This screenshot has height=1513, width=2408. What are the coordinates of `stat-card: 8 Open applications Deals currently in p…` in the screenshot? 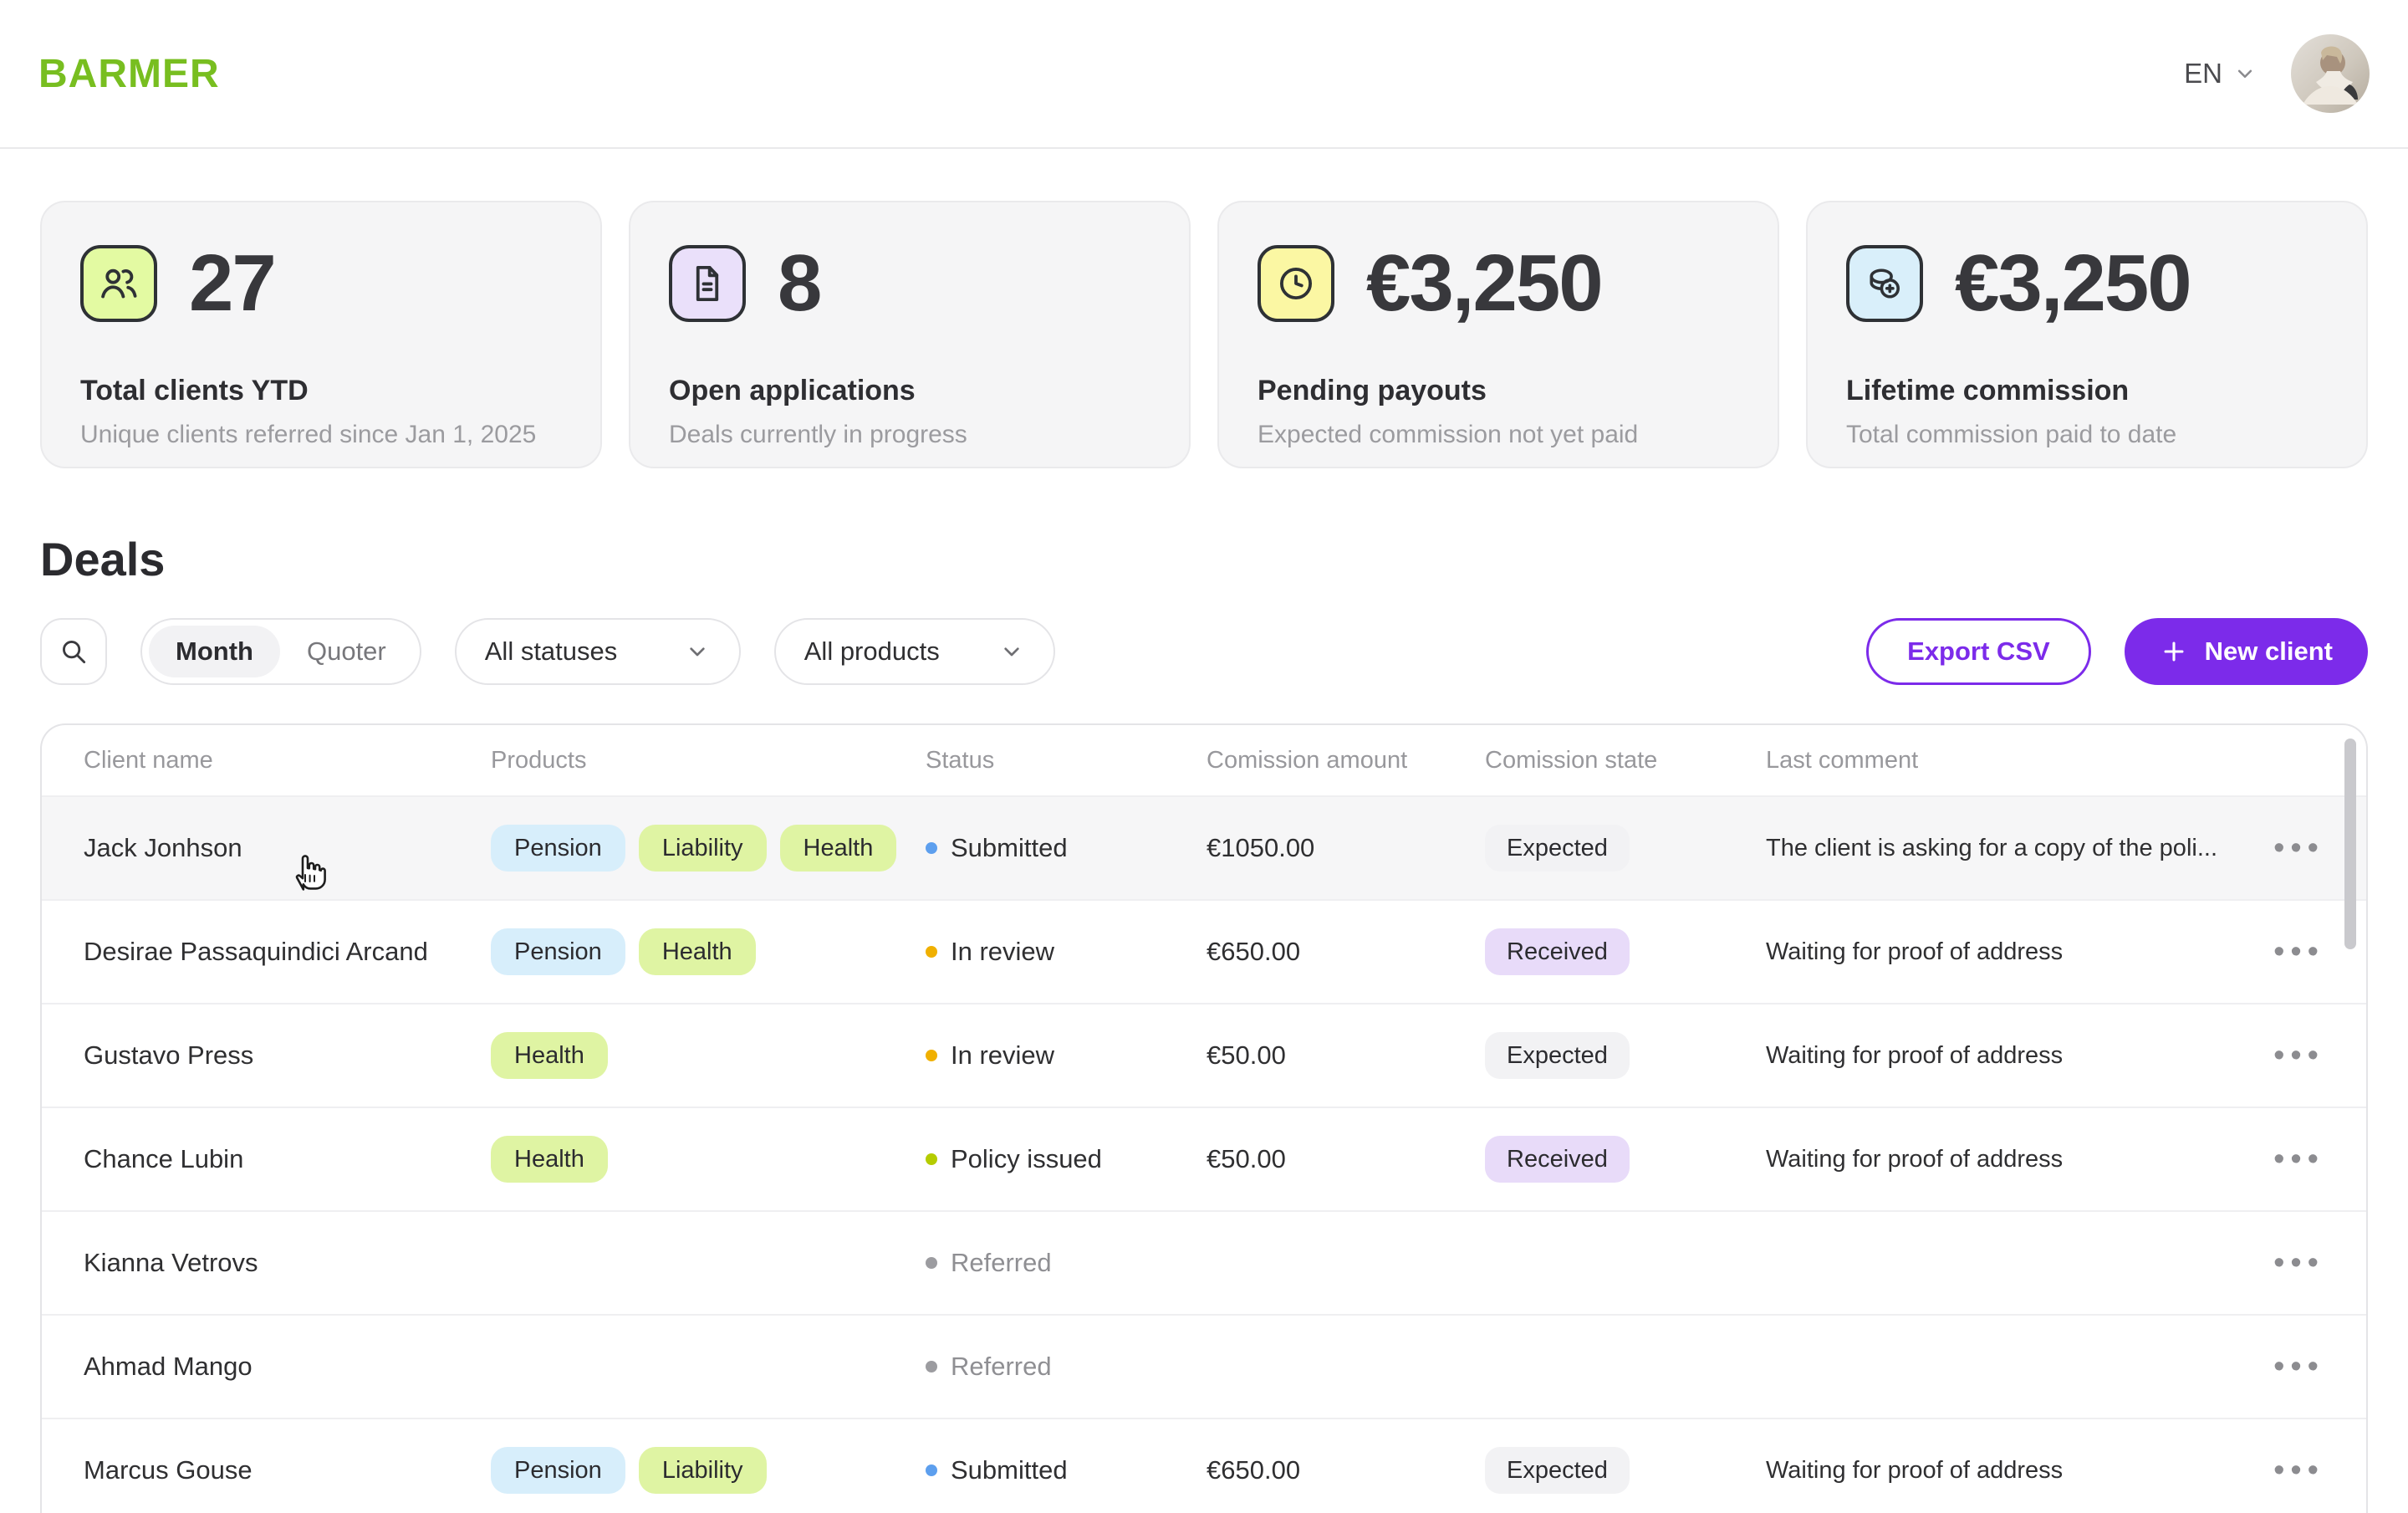 It's located at (910, 334).